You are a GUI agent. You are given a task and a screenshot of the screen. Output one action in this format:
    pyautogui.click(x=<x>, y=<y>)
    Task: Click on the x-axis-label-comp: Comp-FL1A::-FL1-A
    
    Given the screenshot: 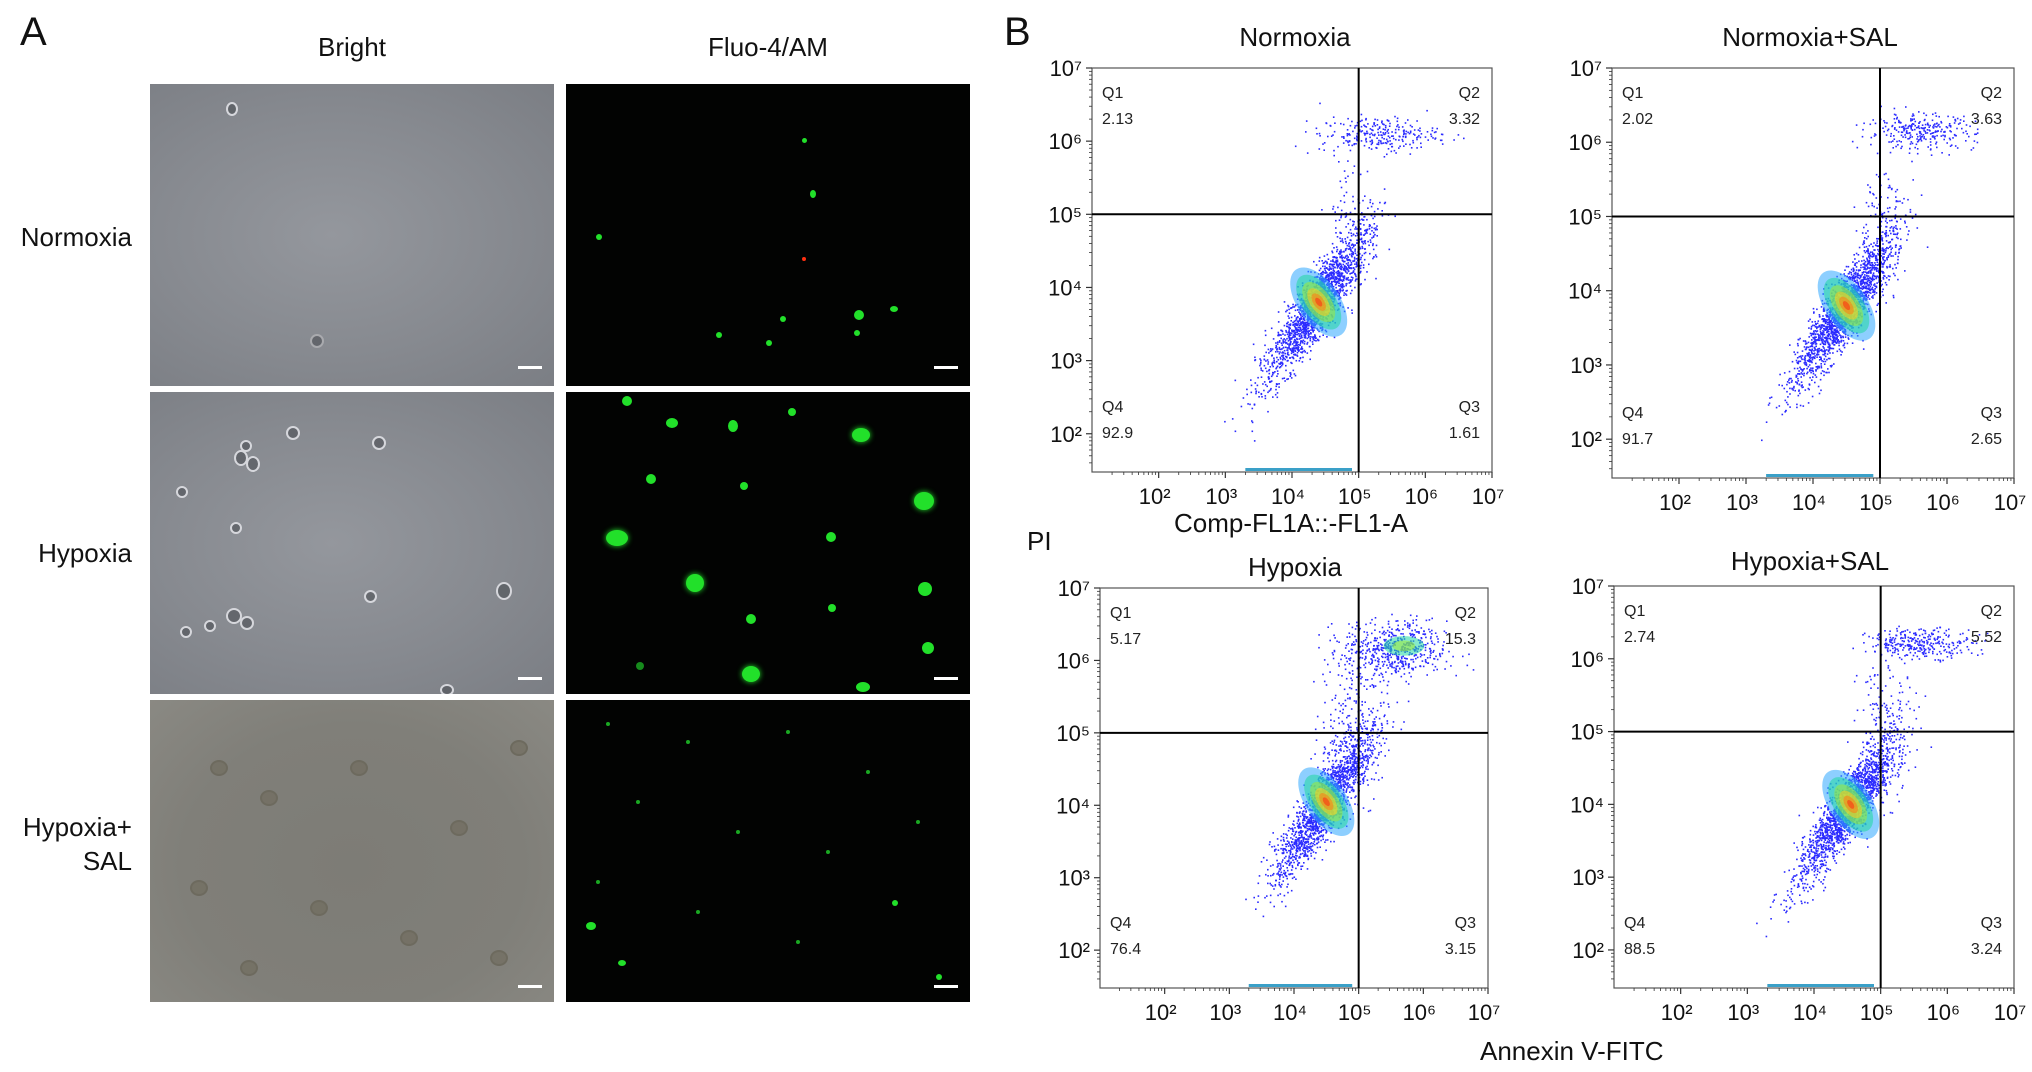 What is the action you would take?
    pyautogui.click(x=1291, y=523)
    